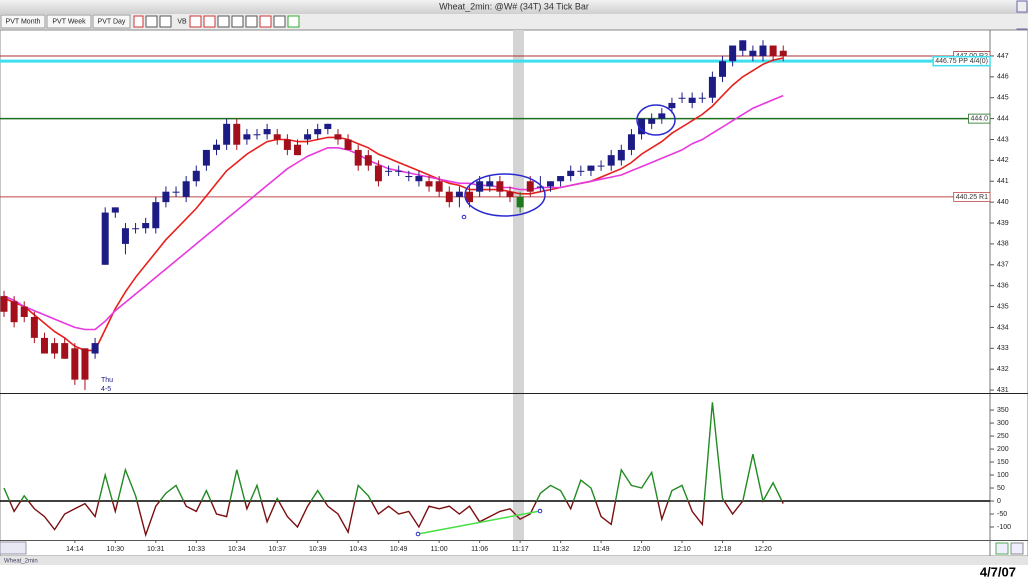 The height and width of the screenshot is (581, 1028). Describe the element at coordinates (69, 21) in the screenshot. I see `pvt-week-button` at that location.